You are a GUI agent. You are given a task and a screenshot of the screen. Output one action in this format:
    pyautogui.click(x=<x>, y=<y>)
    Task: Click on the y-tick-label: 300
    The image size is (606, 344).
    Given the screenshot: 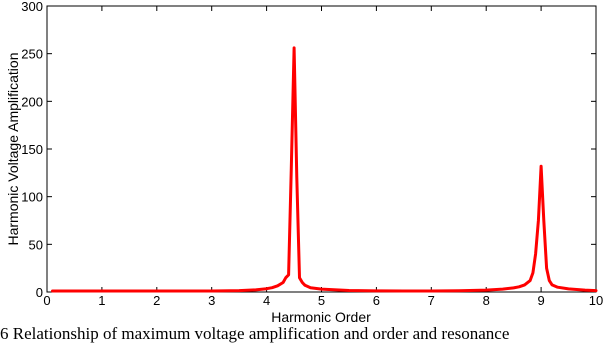 What is the action you would take?
    pyautogui.click(x=32, y=7)
    